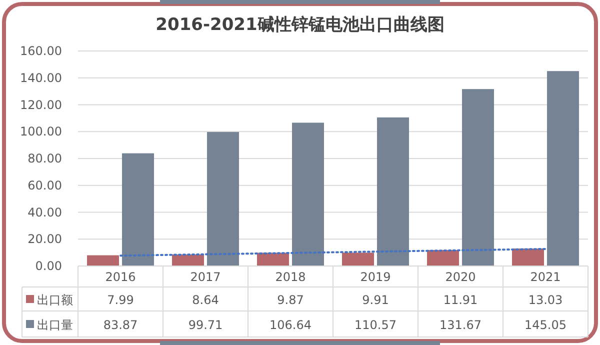  What do you see at coordinates (545, 325) in the screenshot?
I see `data-label: 145.05` at bounding box center [545, 325].